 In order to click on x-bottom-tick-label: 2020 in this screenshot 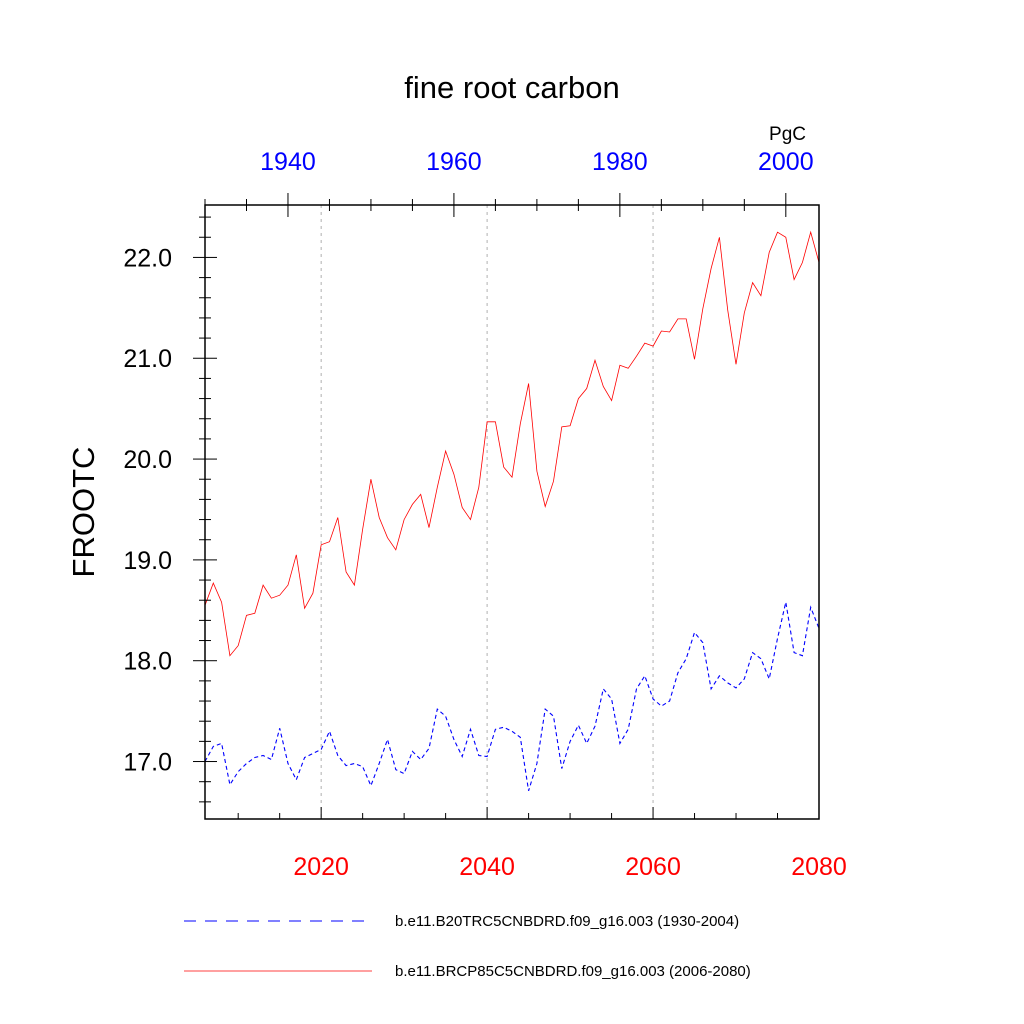, I will do `click(321, 867)`.